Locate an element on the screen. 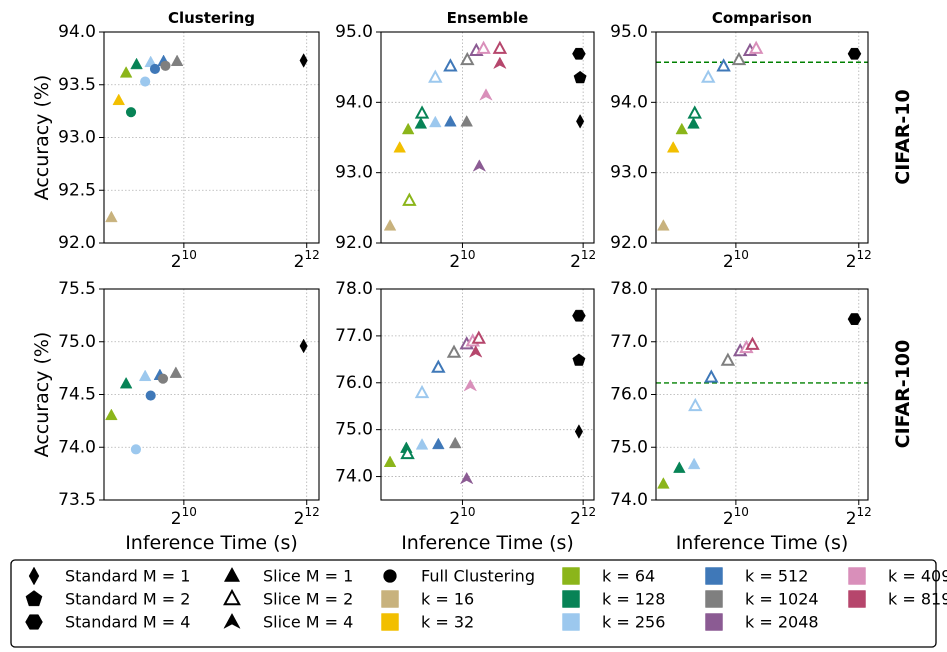  legend-marker-pentagon is located at coordinates (34, 598).